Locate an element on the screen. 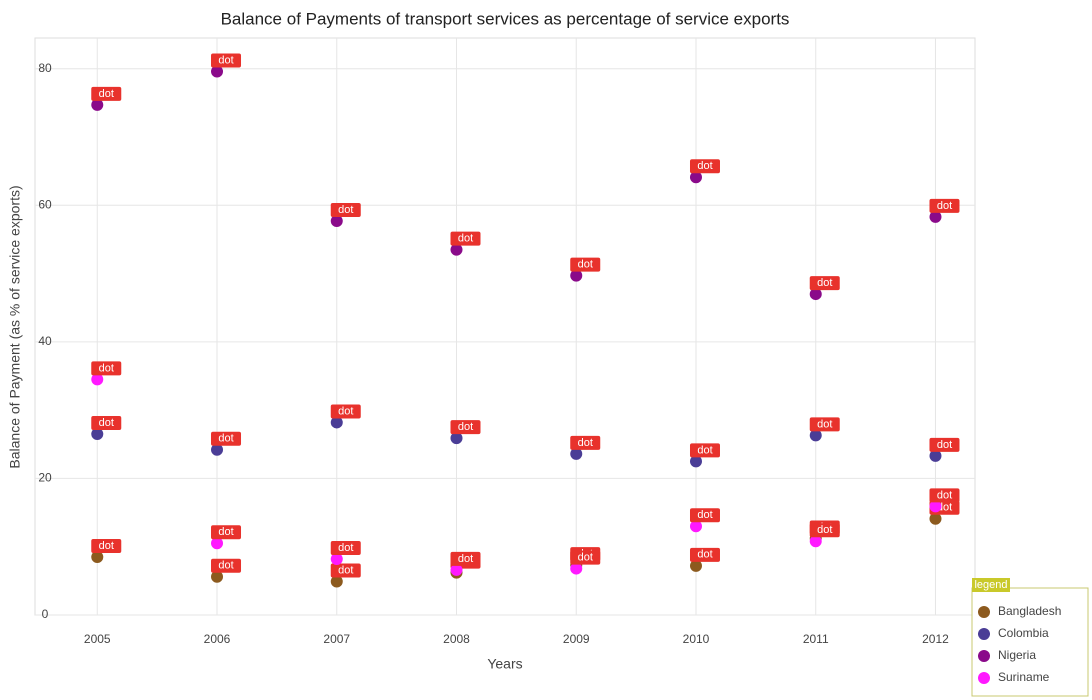  x-tick-label: 2009 is located at coordinates (576, 639).